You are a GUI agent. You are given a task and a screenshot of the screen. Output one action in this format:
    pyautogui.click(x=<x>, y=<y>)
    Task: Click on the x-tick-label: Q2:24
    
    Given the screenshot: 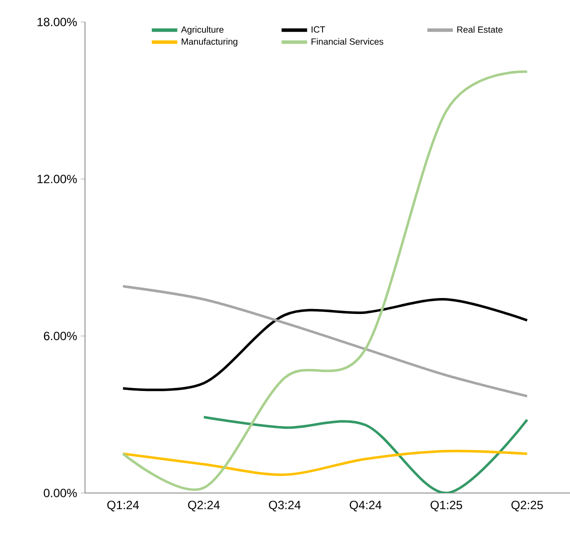 What is the action you would take?
    pyautogui.click(x=204, y=506)
    